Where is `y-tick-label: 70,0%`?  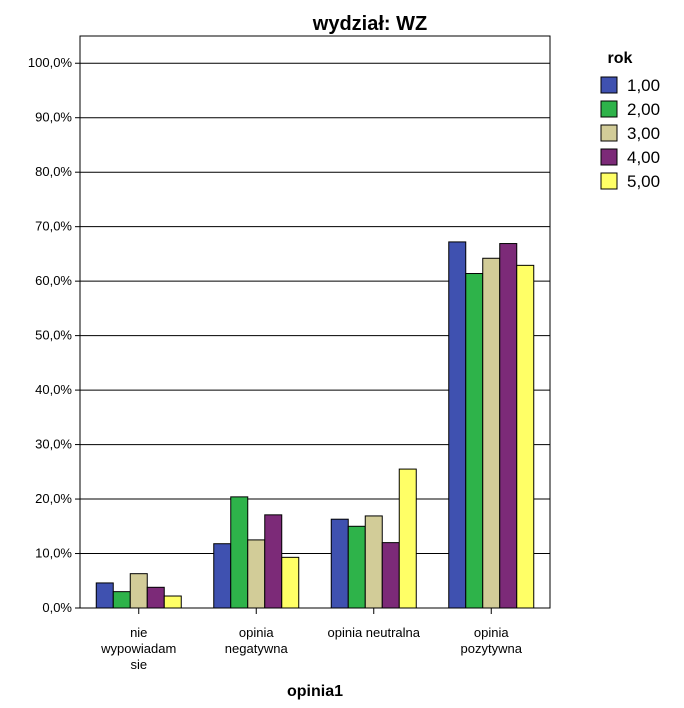
y-tick-label: 70,0% is located at coordinates (53, 226).